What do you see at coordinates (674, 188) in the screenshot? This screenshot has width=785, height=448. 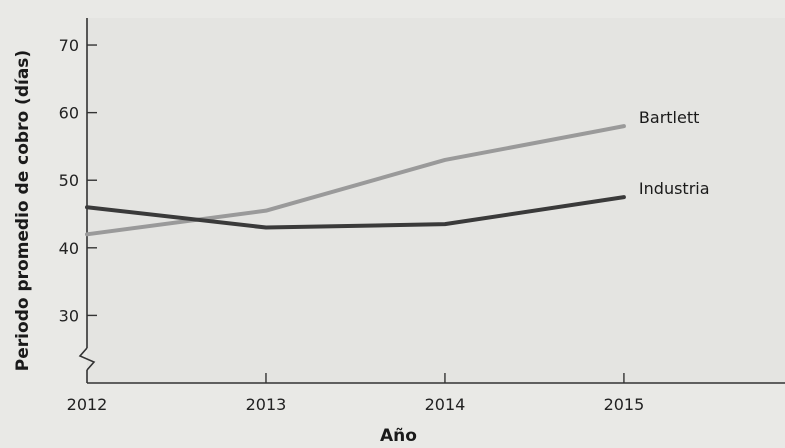 I see `series-label-industria: Industria` at bounding box center [674, 188].